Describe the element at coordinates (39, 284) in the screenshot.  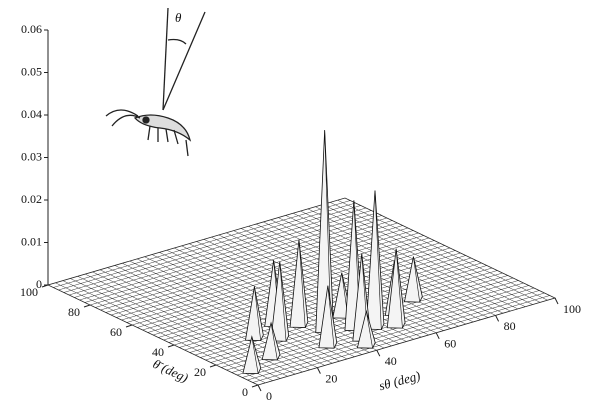
I see `z-tick-label: 0` at that location.